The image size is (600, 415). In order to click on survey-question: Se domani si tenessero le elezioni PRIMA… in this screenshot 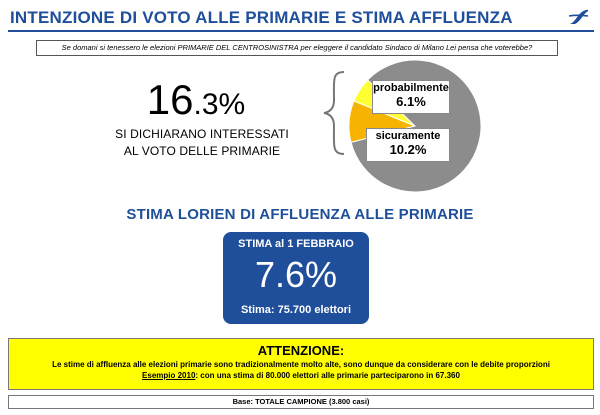, I will do `click(297, 48)`.